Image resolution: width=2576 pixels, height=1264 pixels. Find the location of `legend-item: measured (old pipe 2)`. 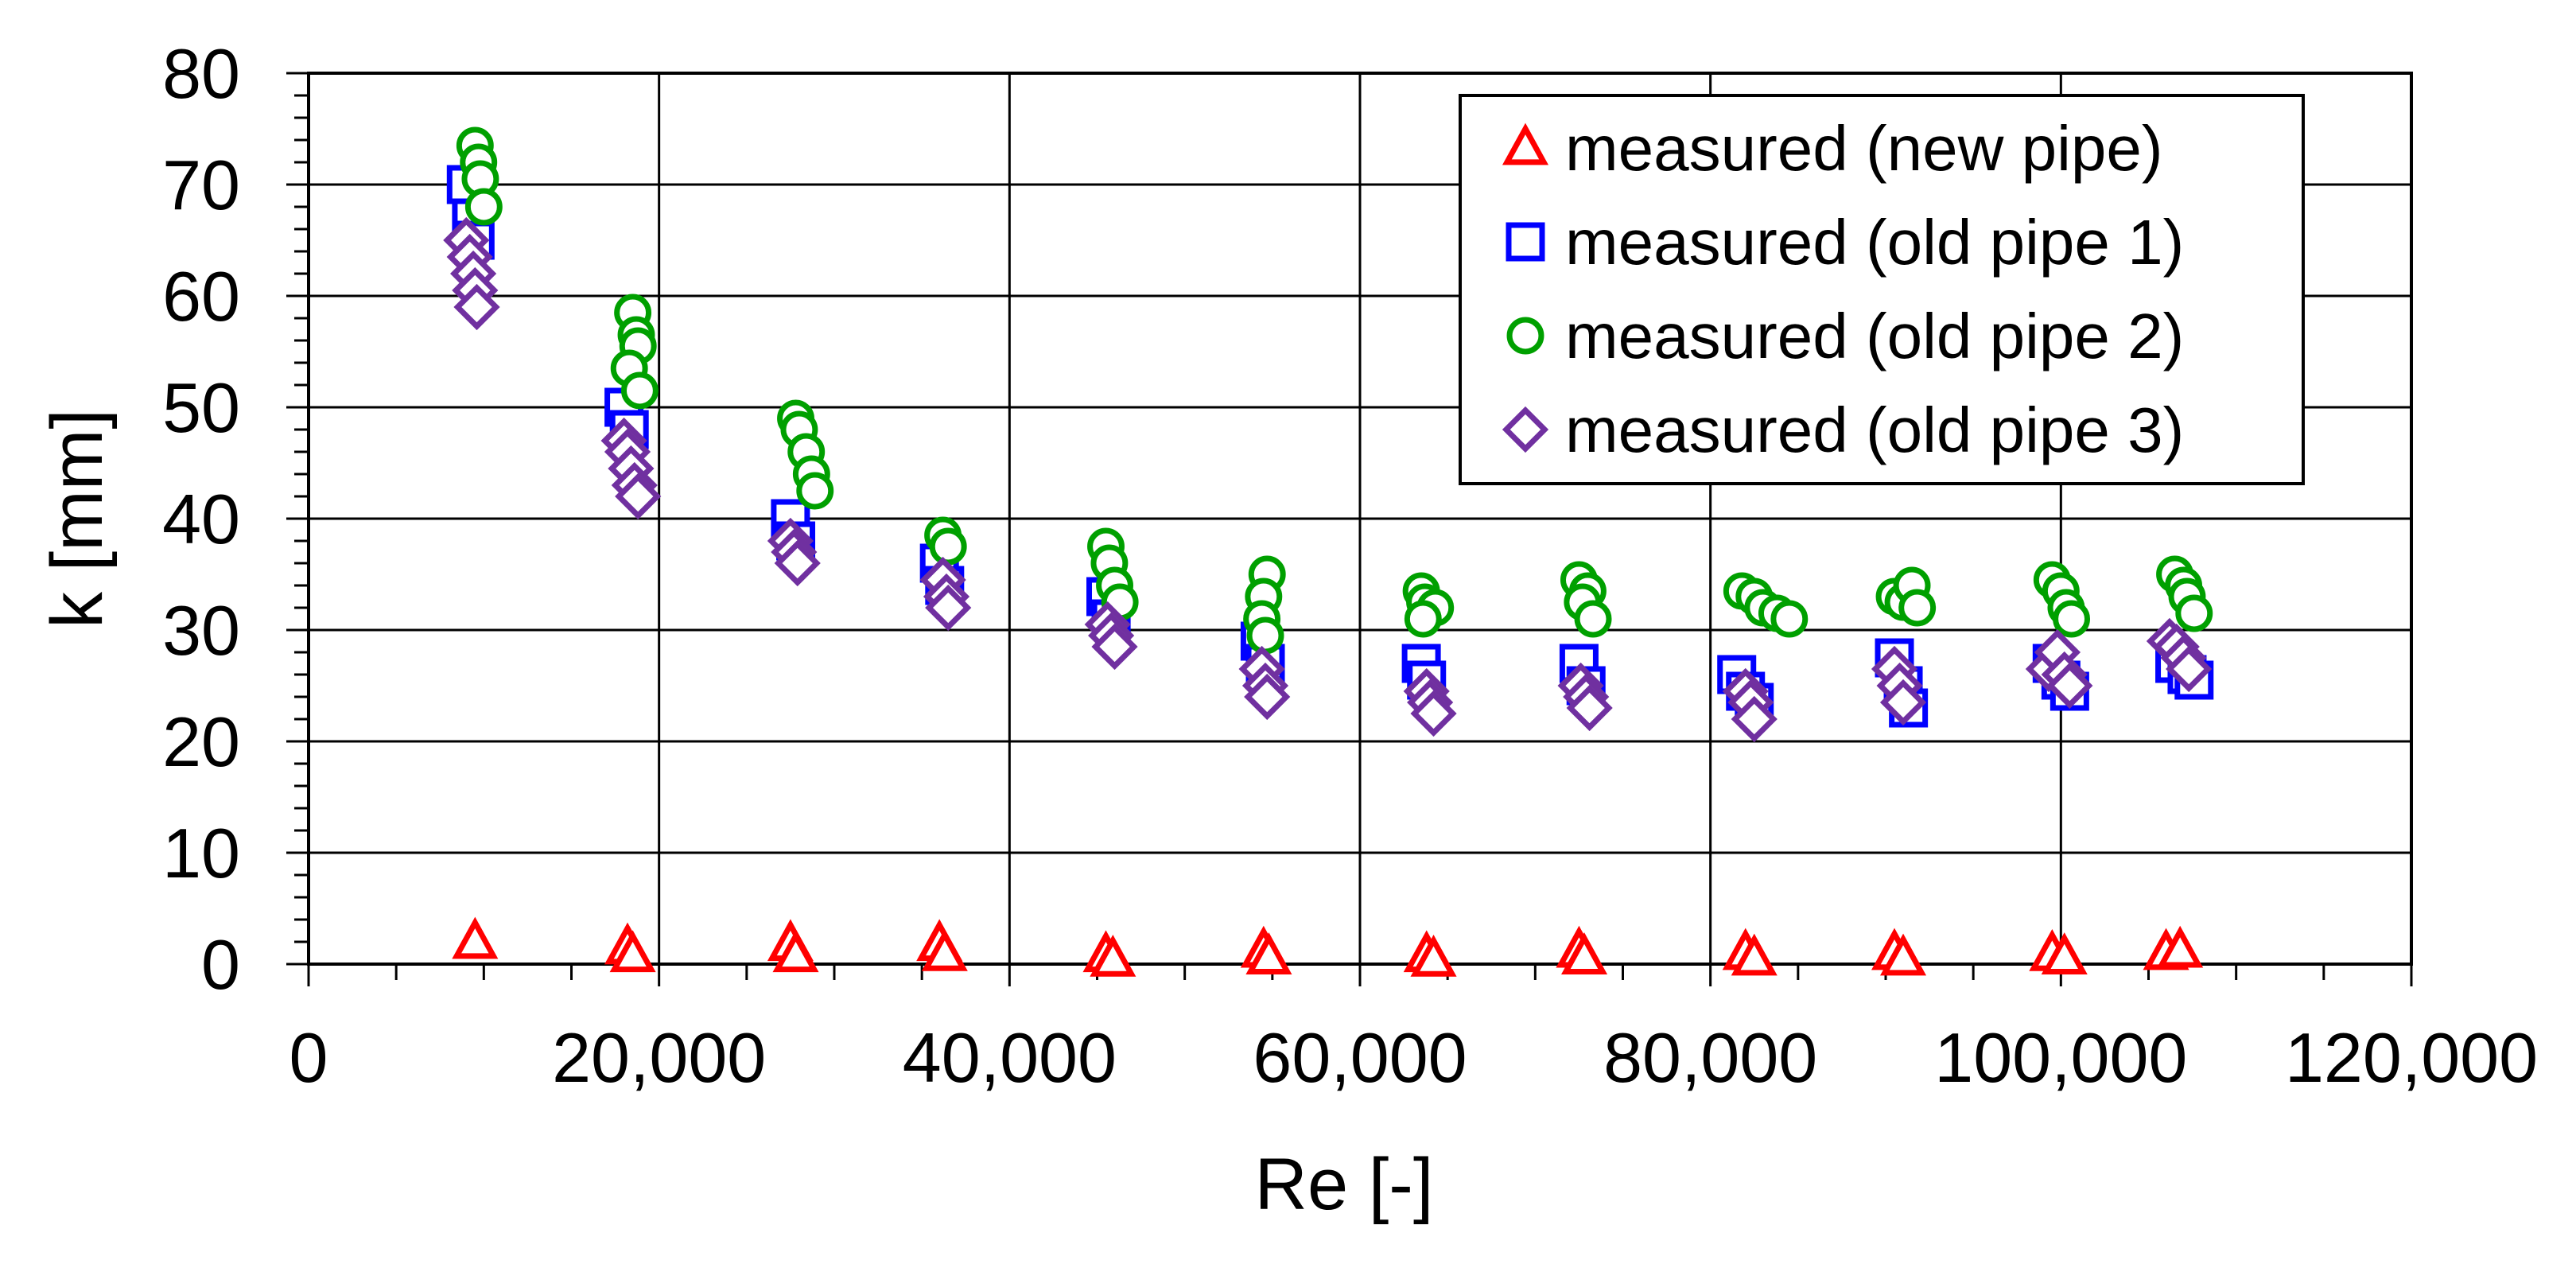

legend-item: measured (old pipe 2) is located at coordinates (1845, 336).